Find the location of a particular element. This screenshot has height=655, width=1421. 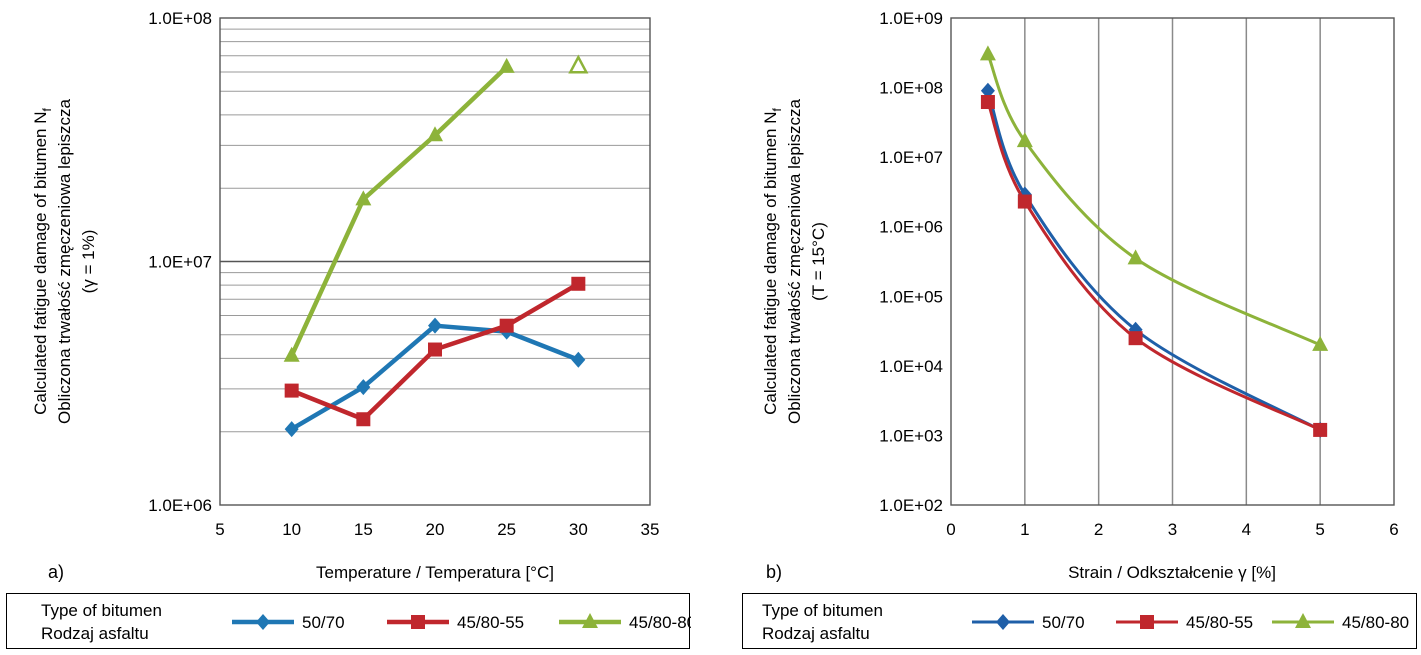

x-tick-label: 20 is located at coordinates (435, 529).